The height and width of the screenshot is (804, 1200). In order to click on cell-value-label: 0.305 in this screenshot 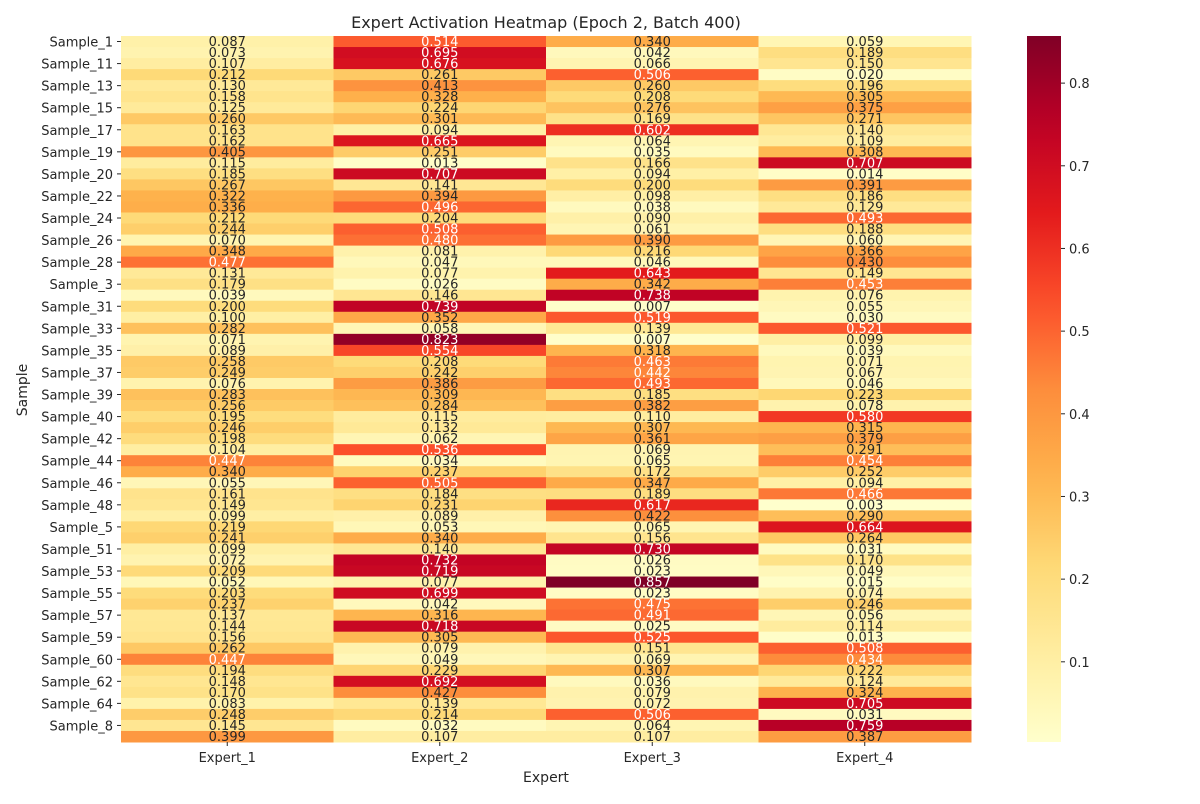, I will do `click(864, 97)`.